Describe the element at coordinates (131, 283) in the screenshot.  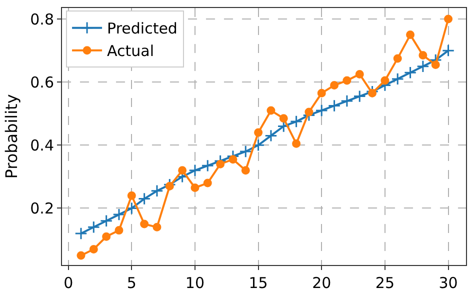
I see `x-tick-label: 5` at that location.